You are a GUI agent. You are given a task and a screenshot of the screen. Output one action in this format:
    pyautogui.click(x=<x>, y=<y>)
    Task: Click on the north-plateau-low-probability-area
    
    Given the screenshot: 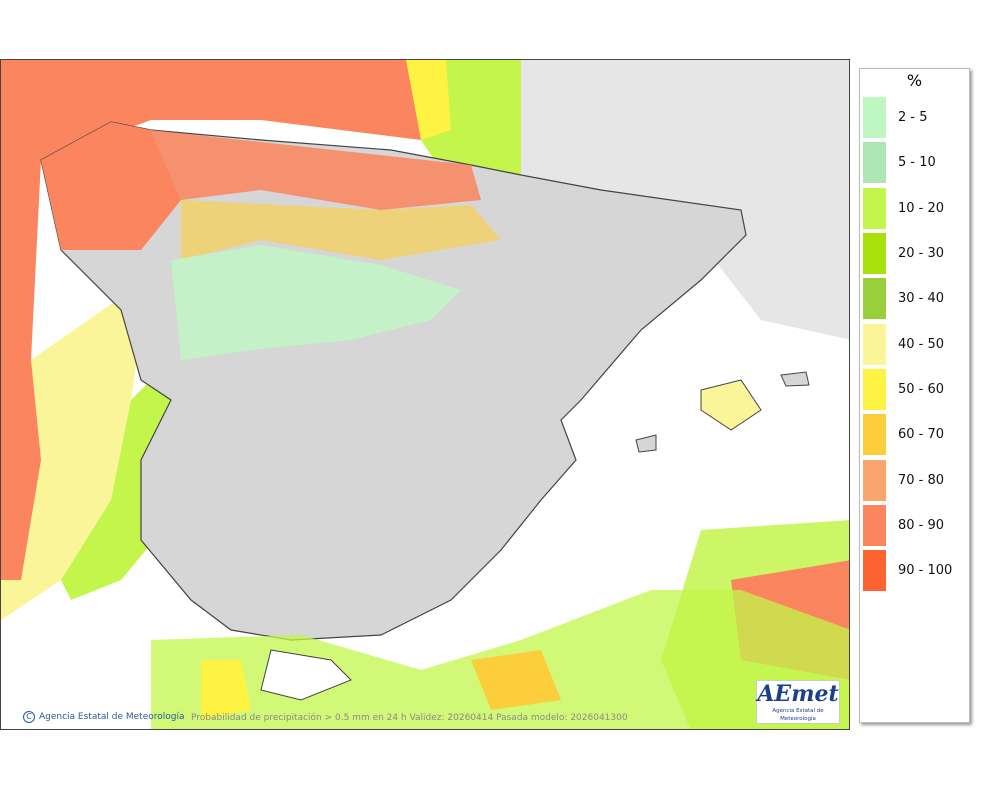 What is the action you would take?
    pyautogui.click(x=316, y=302)
    